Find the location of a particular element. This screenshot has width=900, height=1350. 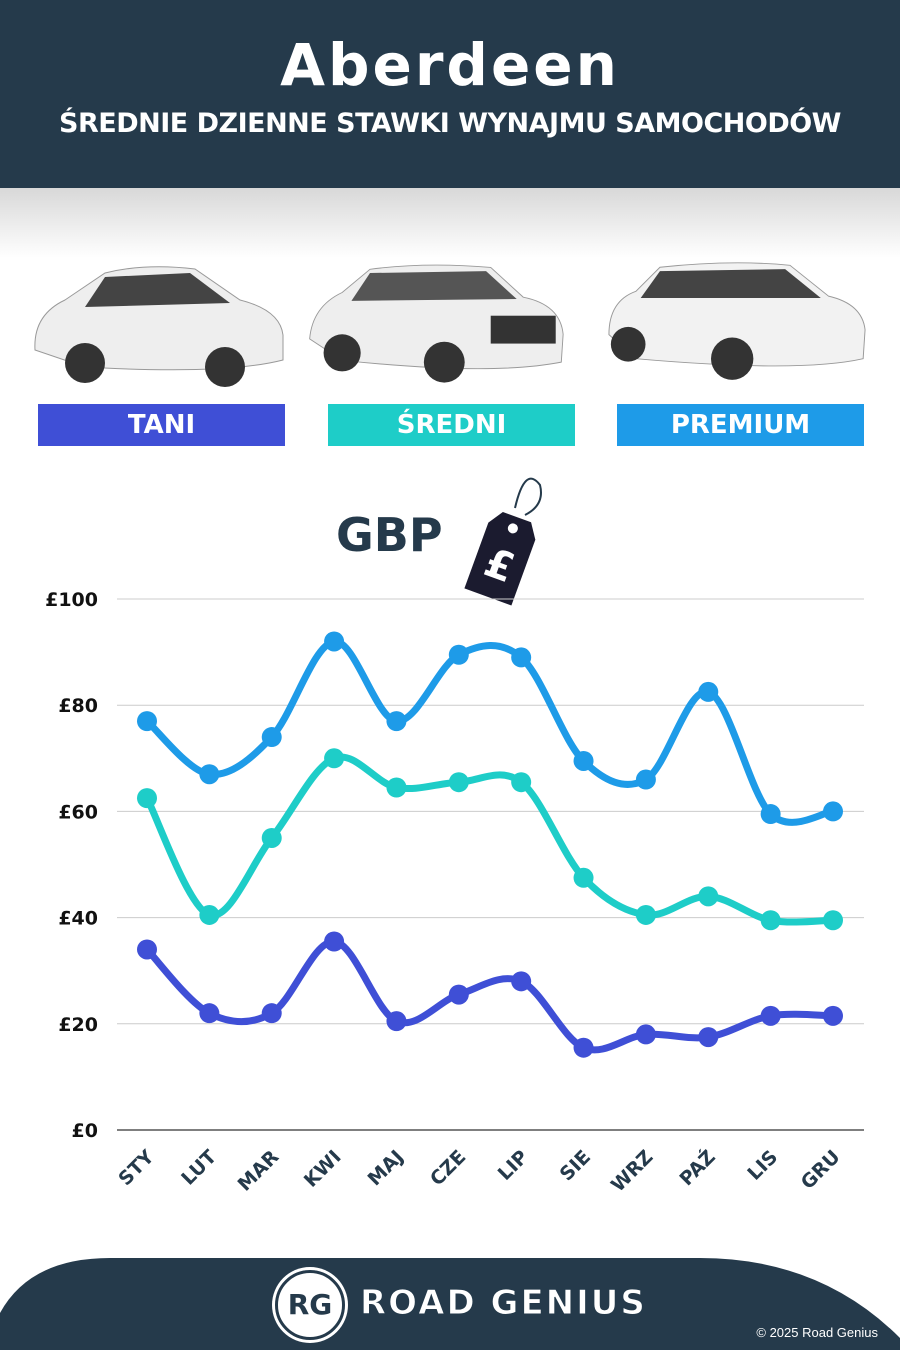

y-tick-label: £20 is located at coordinates (78, 1025).